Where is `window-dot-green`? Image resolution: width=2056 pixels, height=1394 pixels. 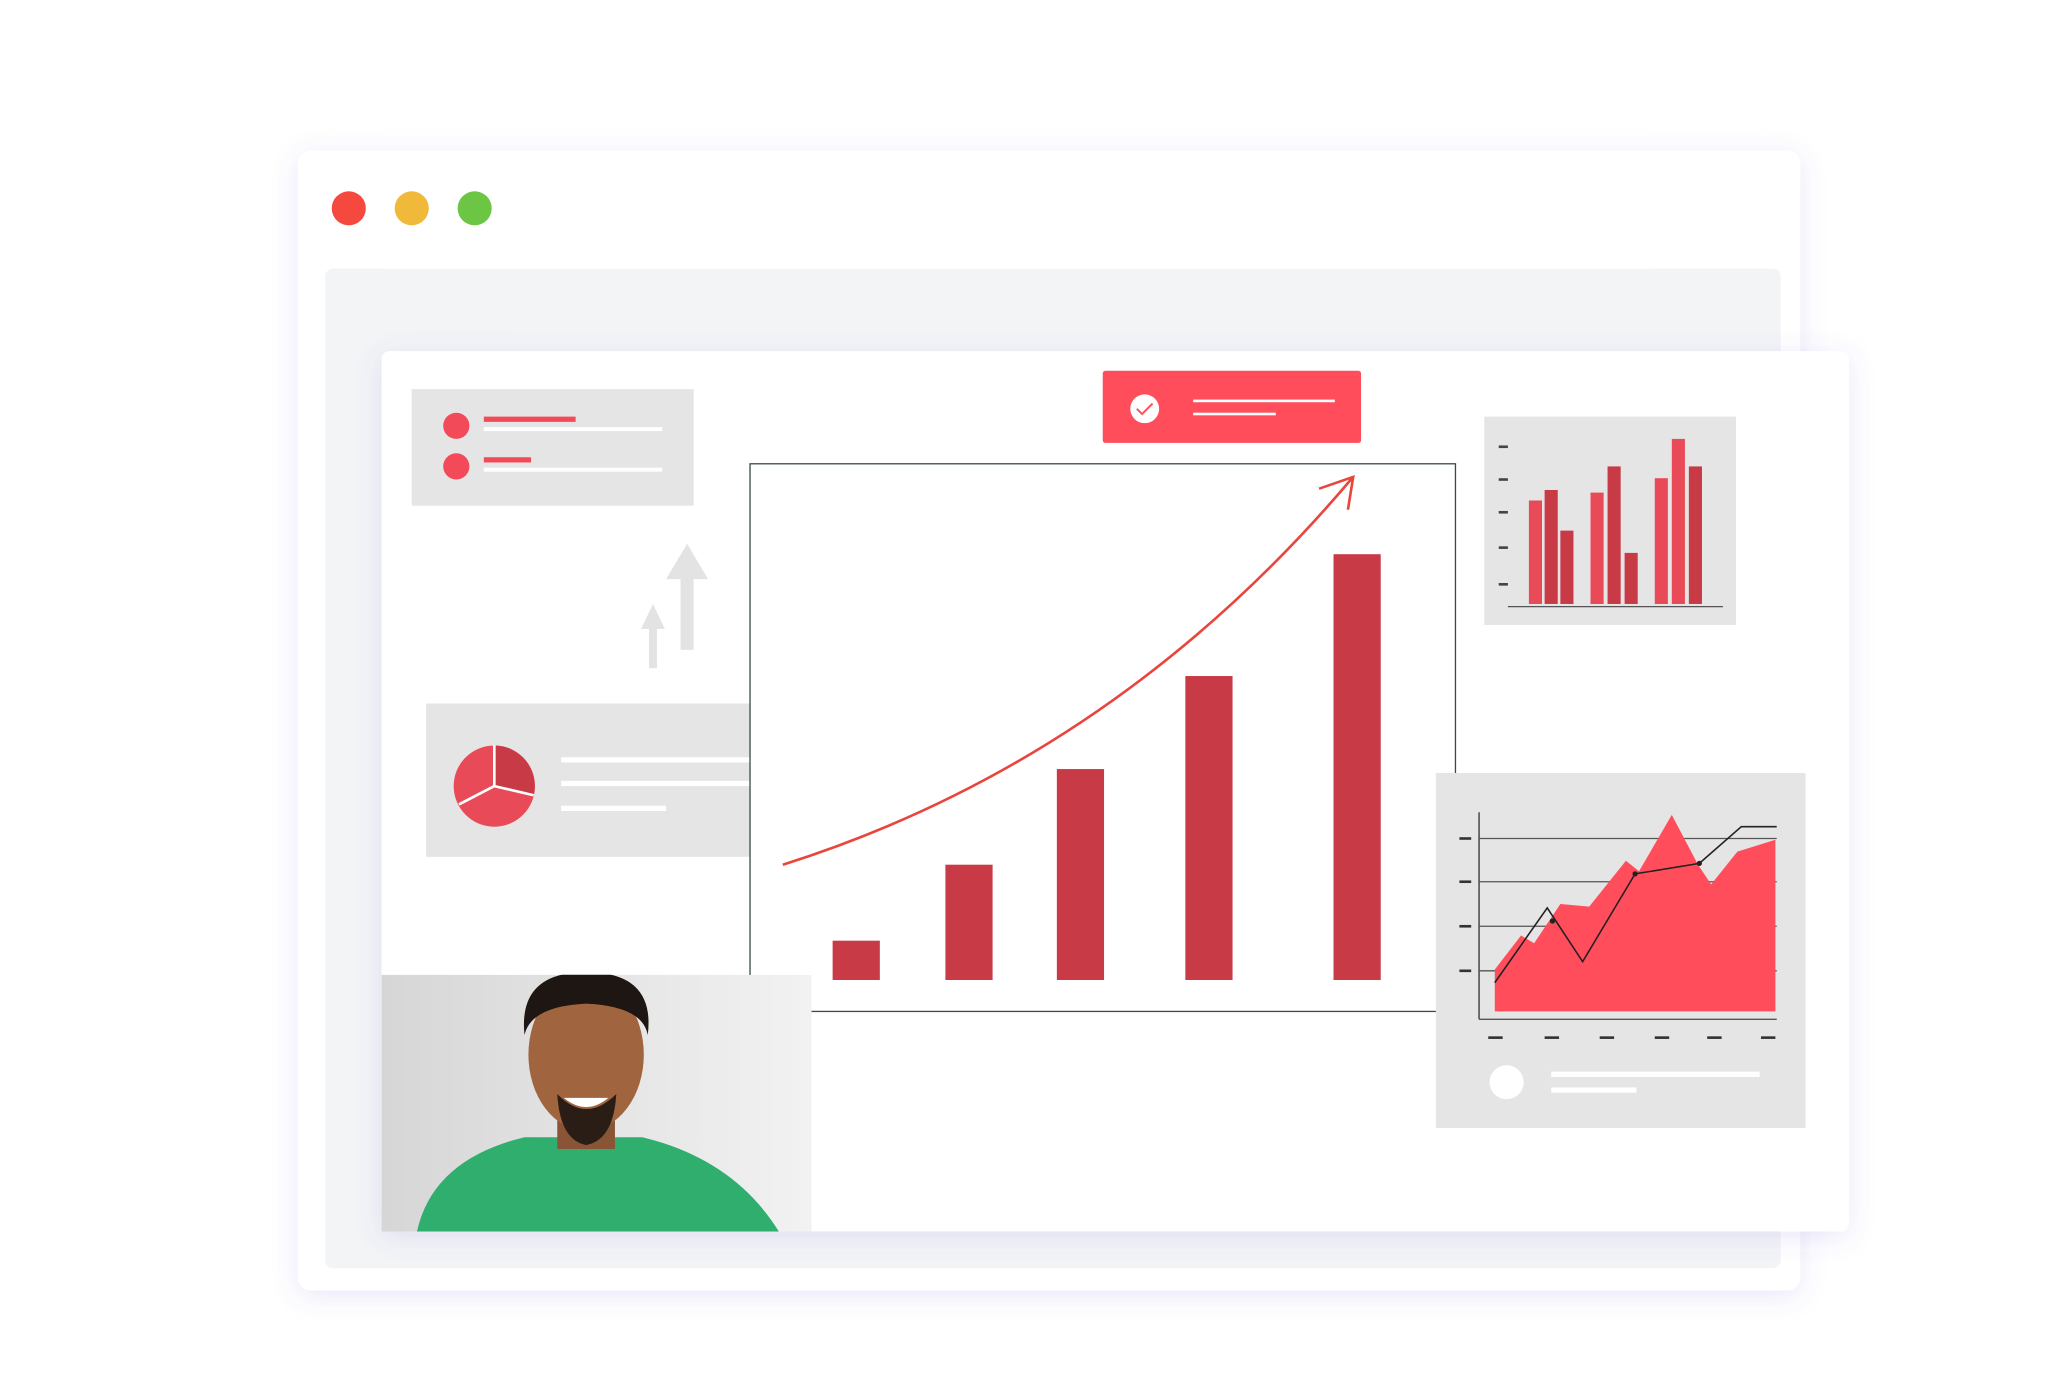
window-dot-green is located at coordinates (474, 208).